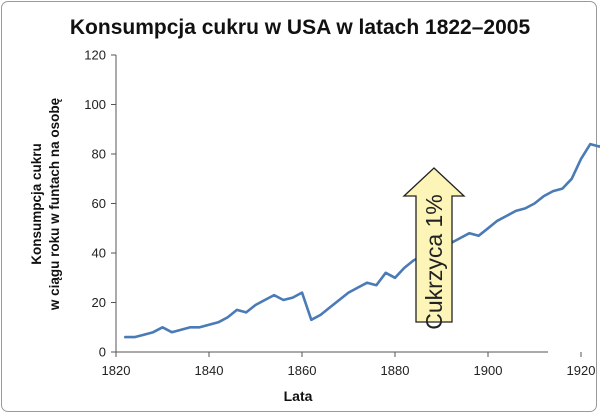 Image resolution: width=600 pixels, height=415 pixels. I want to click on y-tick-label: 80, so click(99, 154).